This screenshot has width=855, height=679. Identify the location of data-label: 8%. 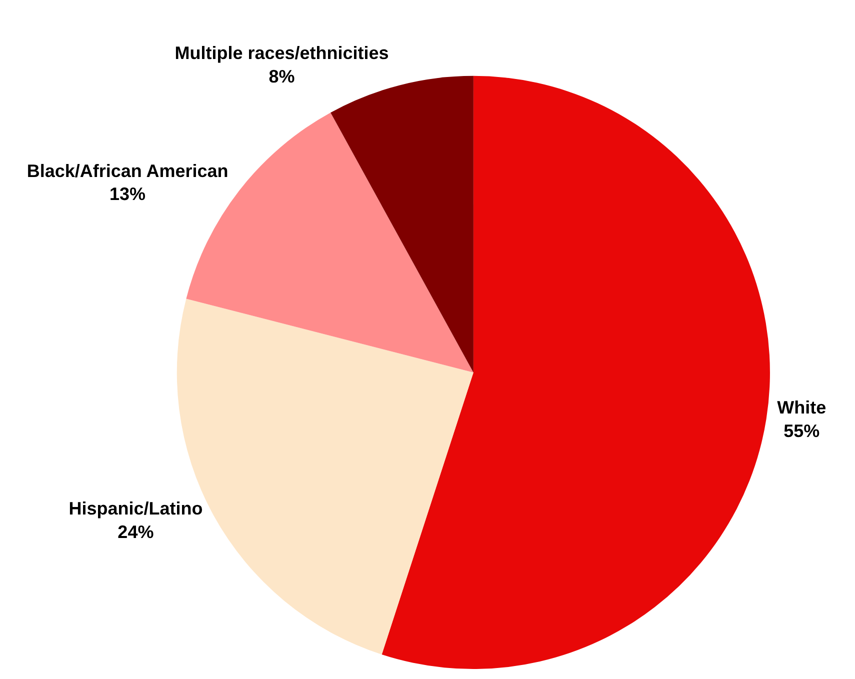
(281, 76).